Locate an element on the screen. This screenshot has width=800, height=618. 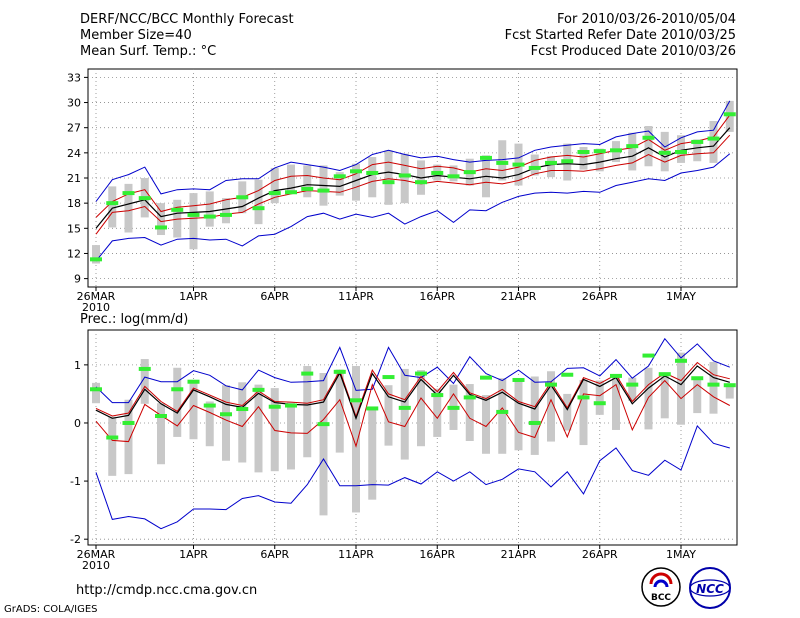
member-size-label: Member Size=40 is located at coordinates (136, 35).